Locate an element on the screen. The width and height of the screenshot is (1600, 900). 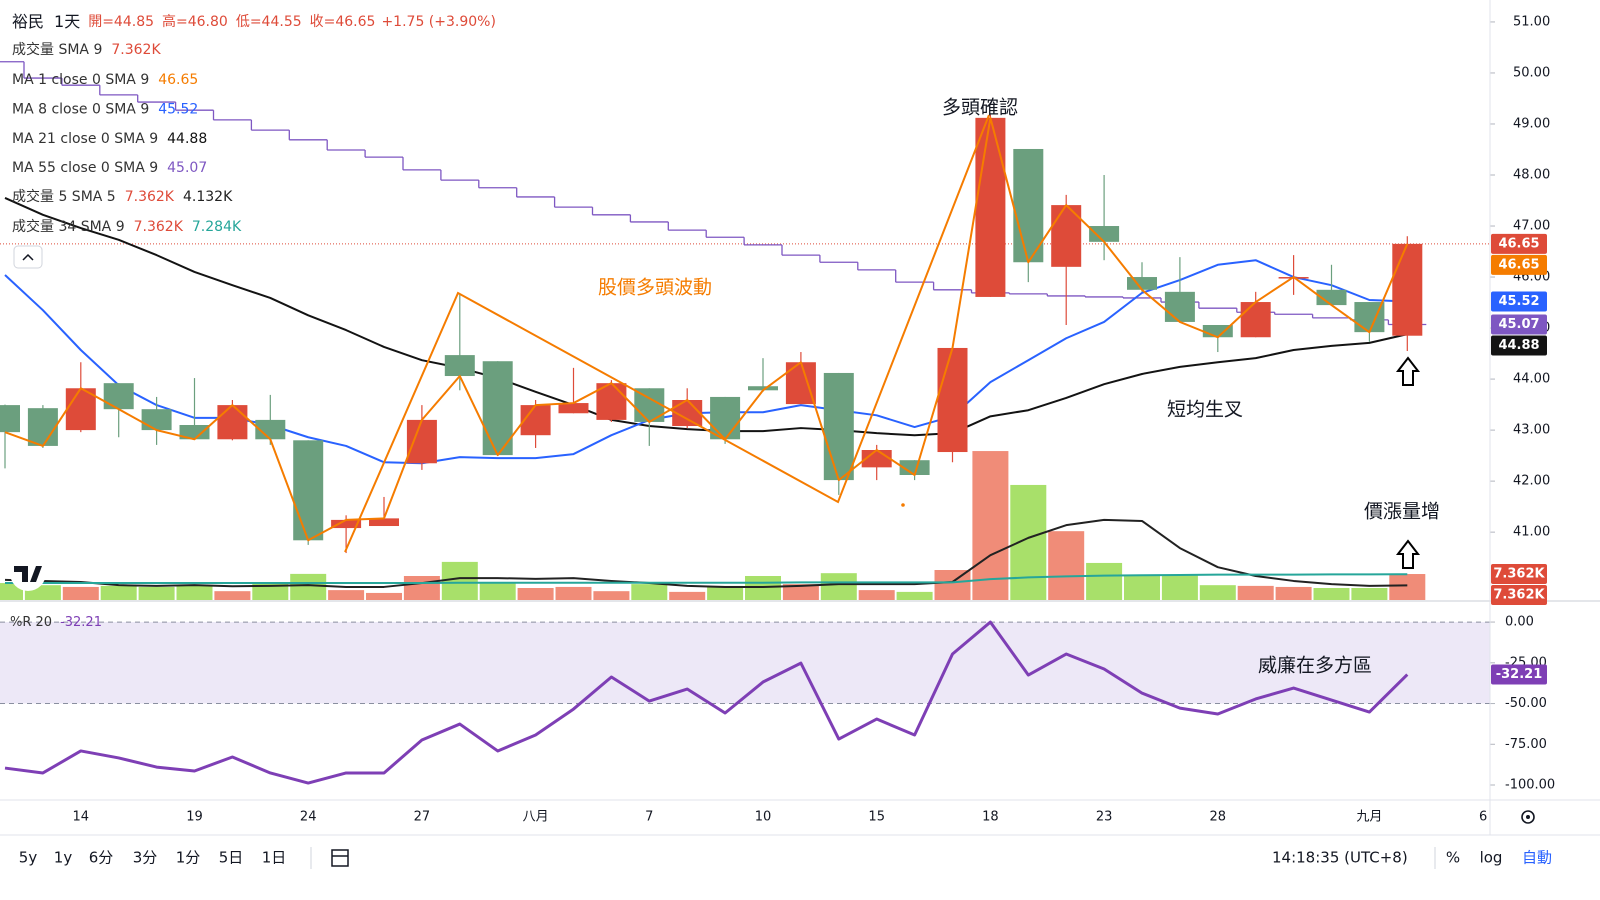
range-button: 1y is located at coordinates (63, 858).